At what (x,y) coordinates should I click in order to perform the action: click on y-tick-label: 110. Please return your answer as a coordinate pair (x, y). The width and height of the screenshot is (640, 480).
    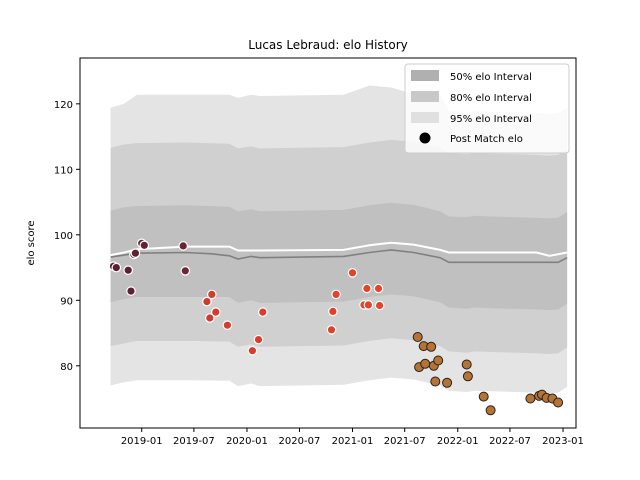
    Looking at the image, I should click on (63, 170).